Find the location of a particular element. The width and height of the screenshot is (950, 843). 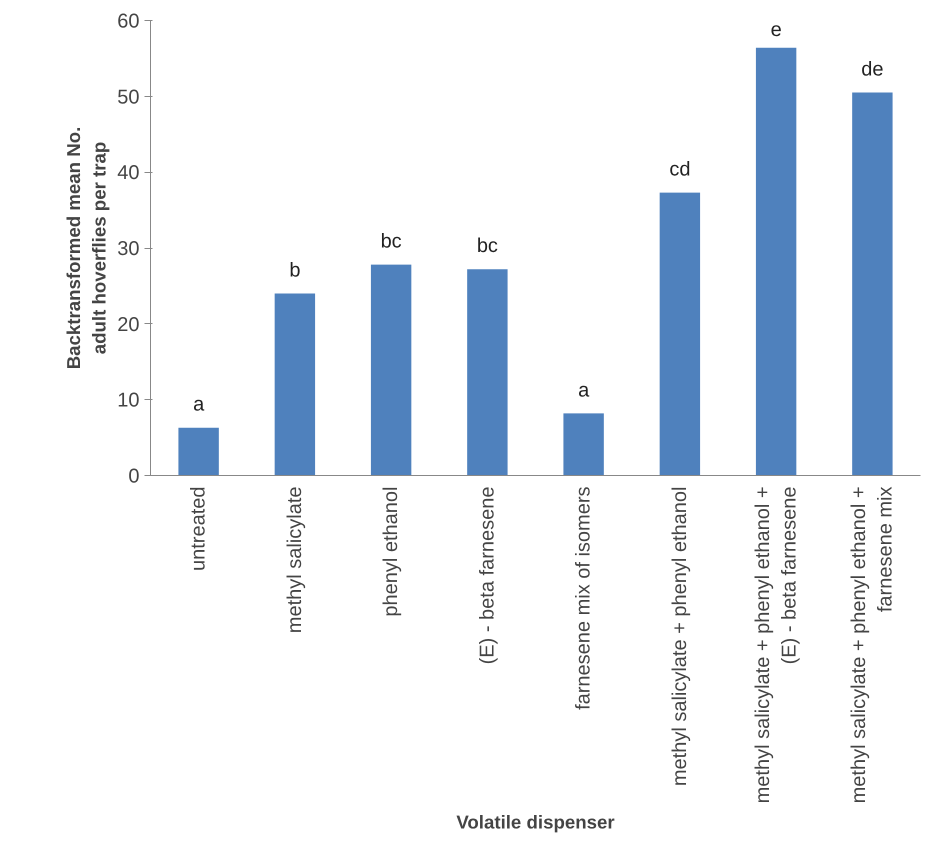

x-tick-label: methyl salicylate is located at coordinates (295, 560).